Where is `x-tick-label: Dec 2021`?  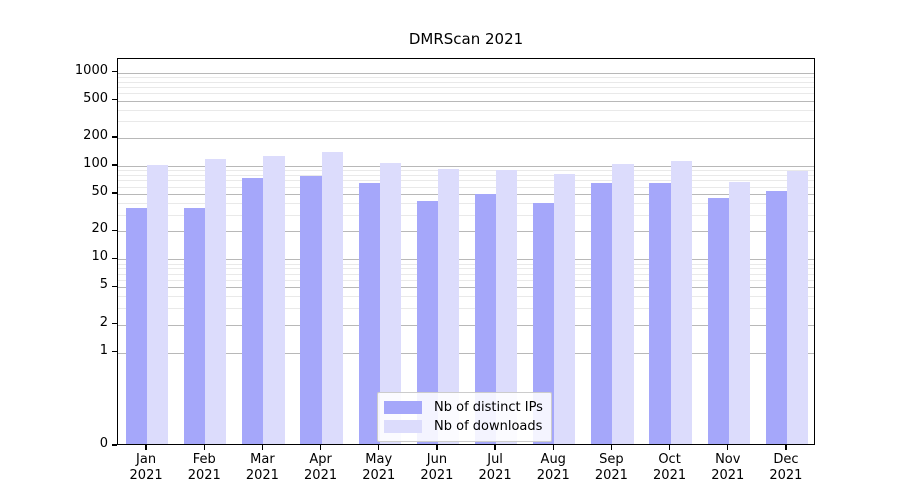
x-tick-label: Dec 2021 is located at coordinates (786, 468).